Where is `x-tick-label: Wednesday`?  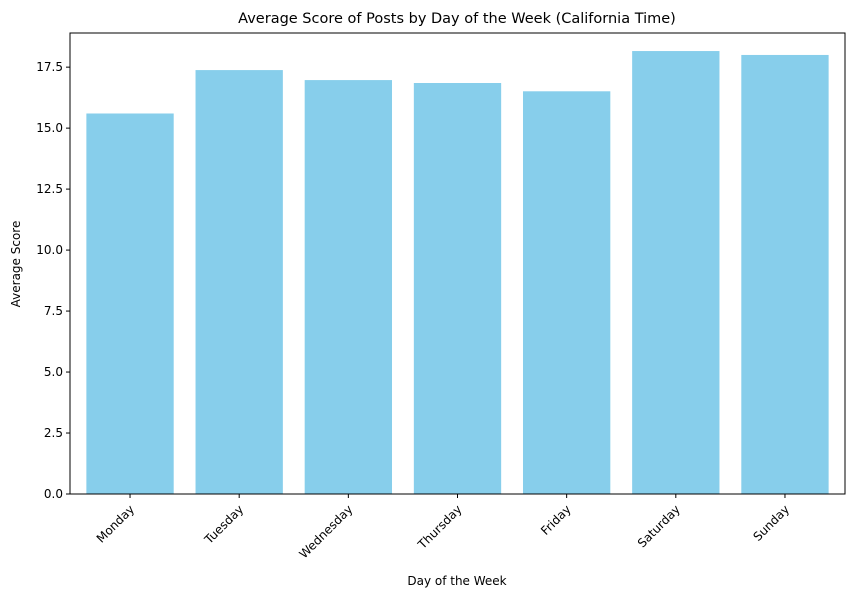 x-tick-label: Wednesday is located at coordinates (325, 531).